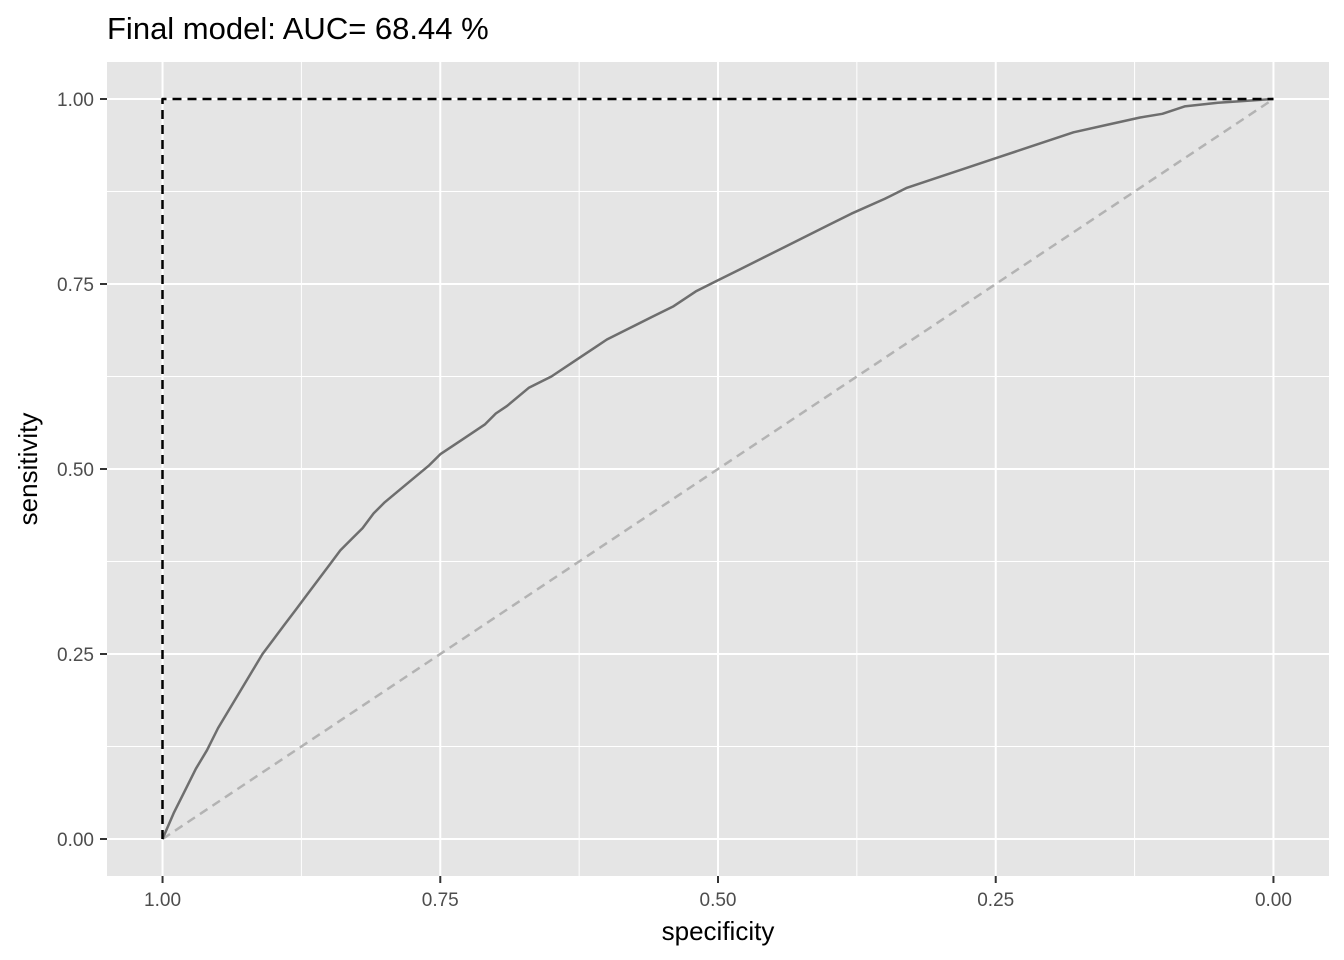  What do you see at coordinates (162, 900) in the screenshot?
I see `x-tick-label-0: 1.00` at bounding box center [162, 900].